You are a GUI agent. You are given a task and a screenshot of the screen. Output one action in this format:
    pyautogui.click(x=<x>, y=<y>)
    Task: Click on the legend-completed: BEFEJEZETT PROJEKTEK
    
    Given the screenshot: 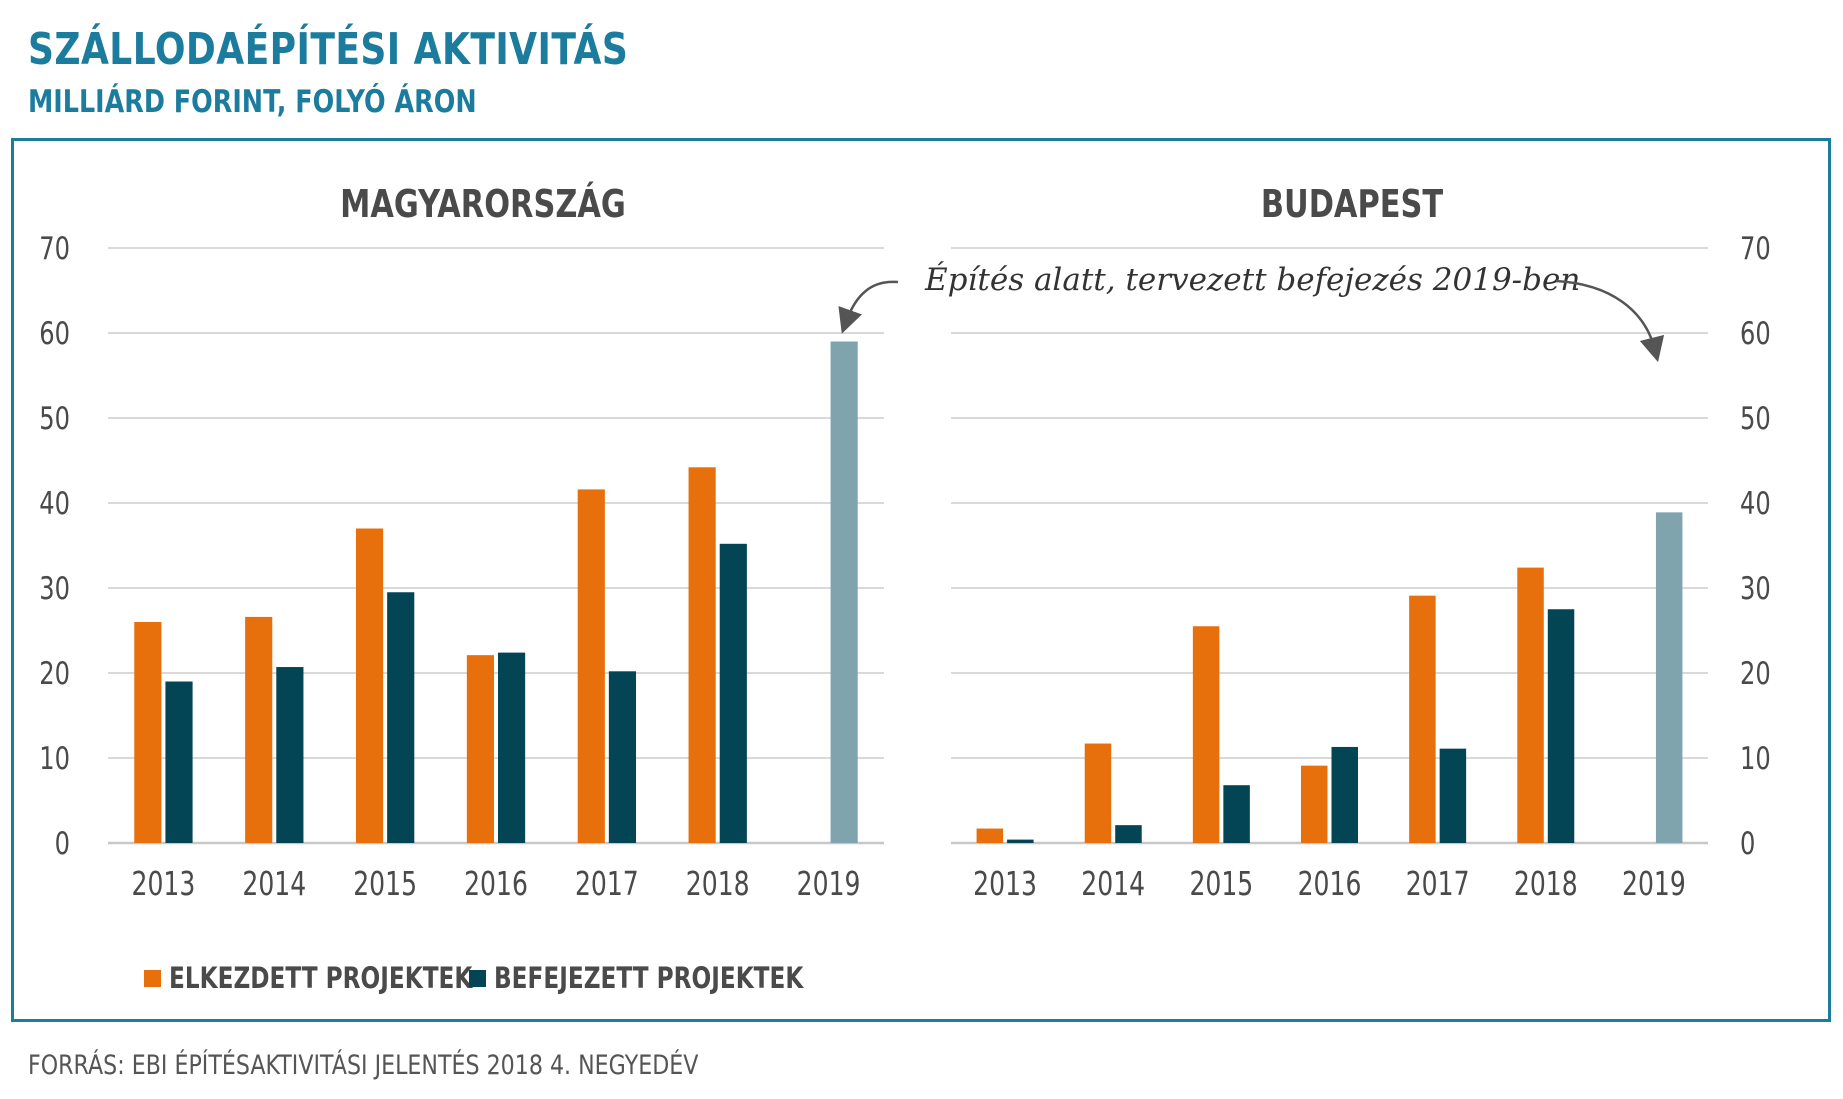 What is the action you would take?
    pyautogui.click(x=675, y=978)
    